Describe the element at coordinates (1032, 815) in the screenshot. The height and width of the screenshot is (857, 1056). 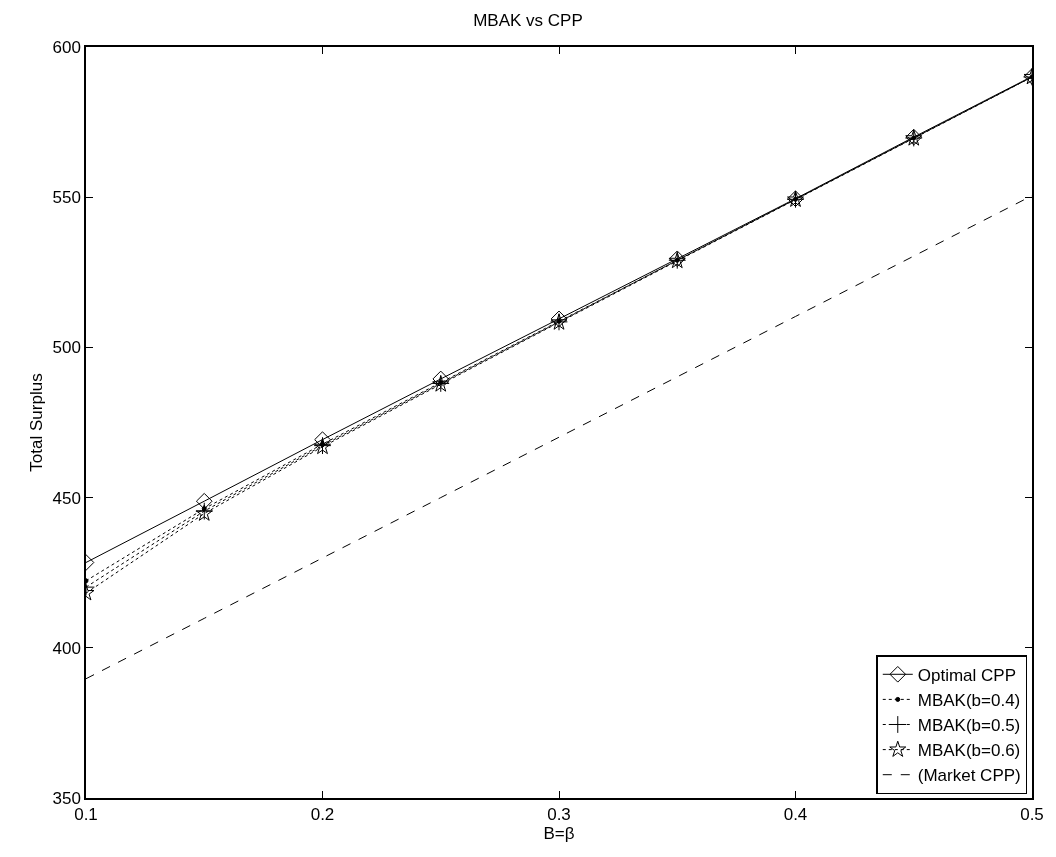
I see `x-tick-label: 0.5` at that location.